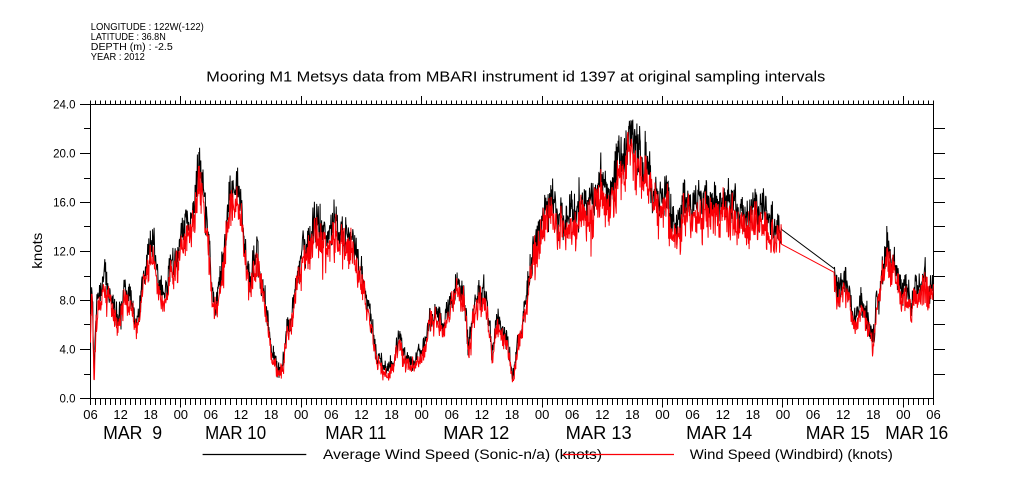 Image resolution: width=1009 pixels, height=504 pixels. I want to click on svg-text: MAR 12, so click(476, 433).